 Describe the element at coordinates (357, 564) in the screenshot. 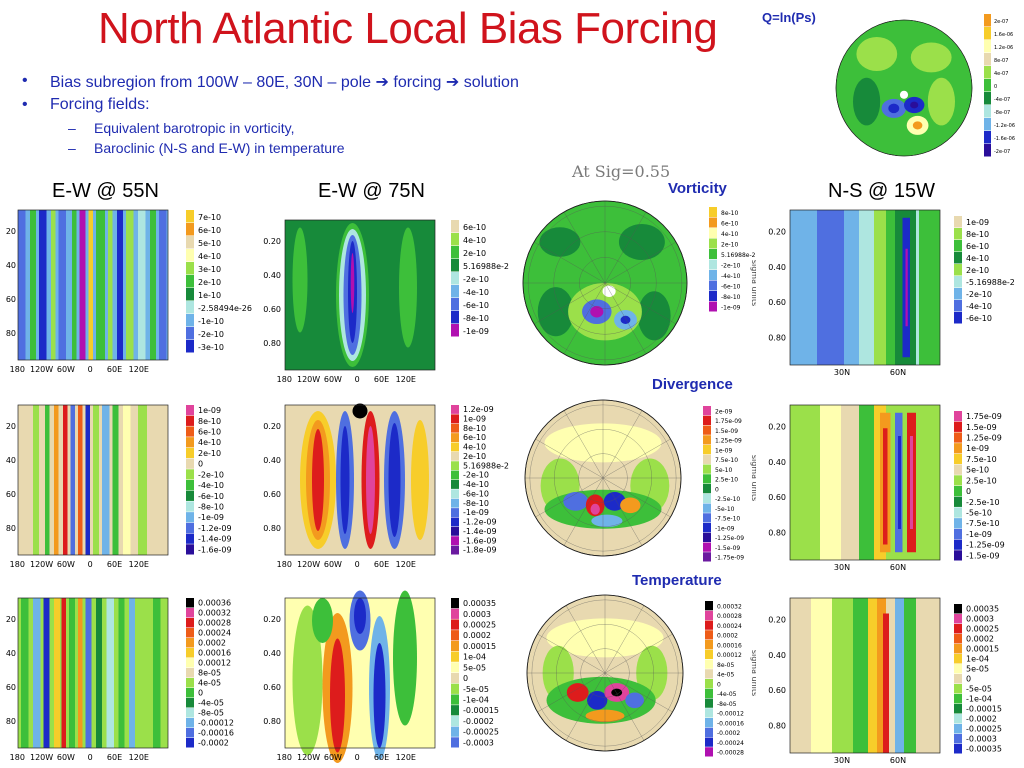

I see `ew75-div-xtick: 0` at that location.